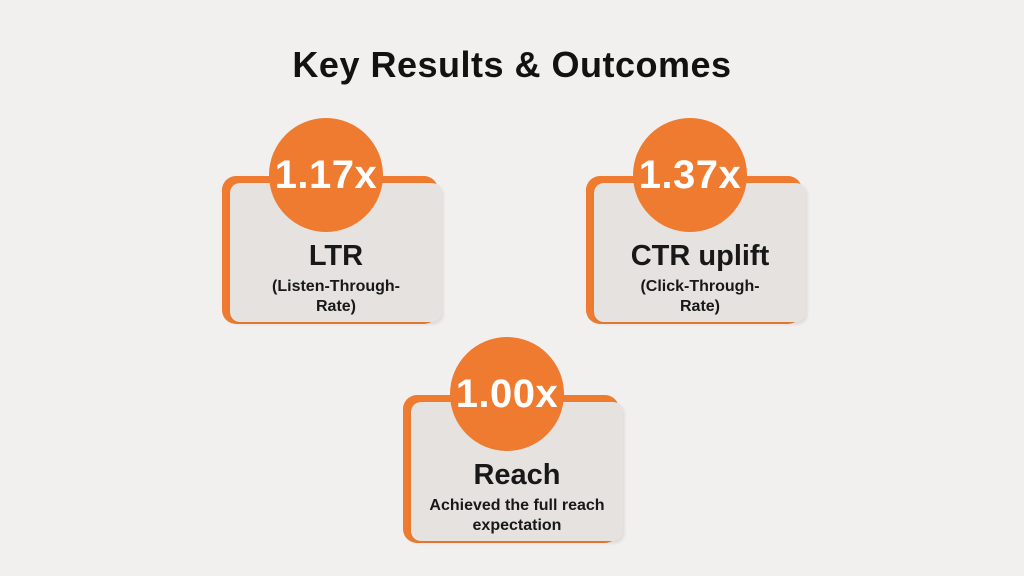 This screenshot has height=576, width=1024. I want to click on metric-circle: 1.37x, so click(690, 175).